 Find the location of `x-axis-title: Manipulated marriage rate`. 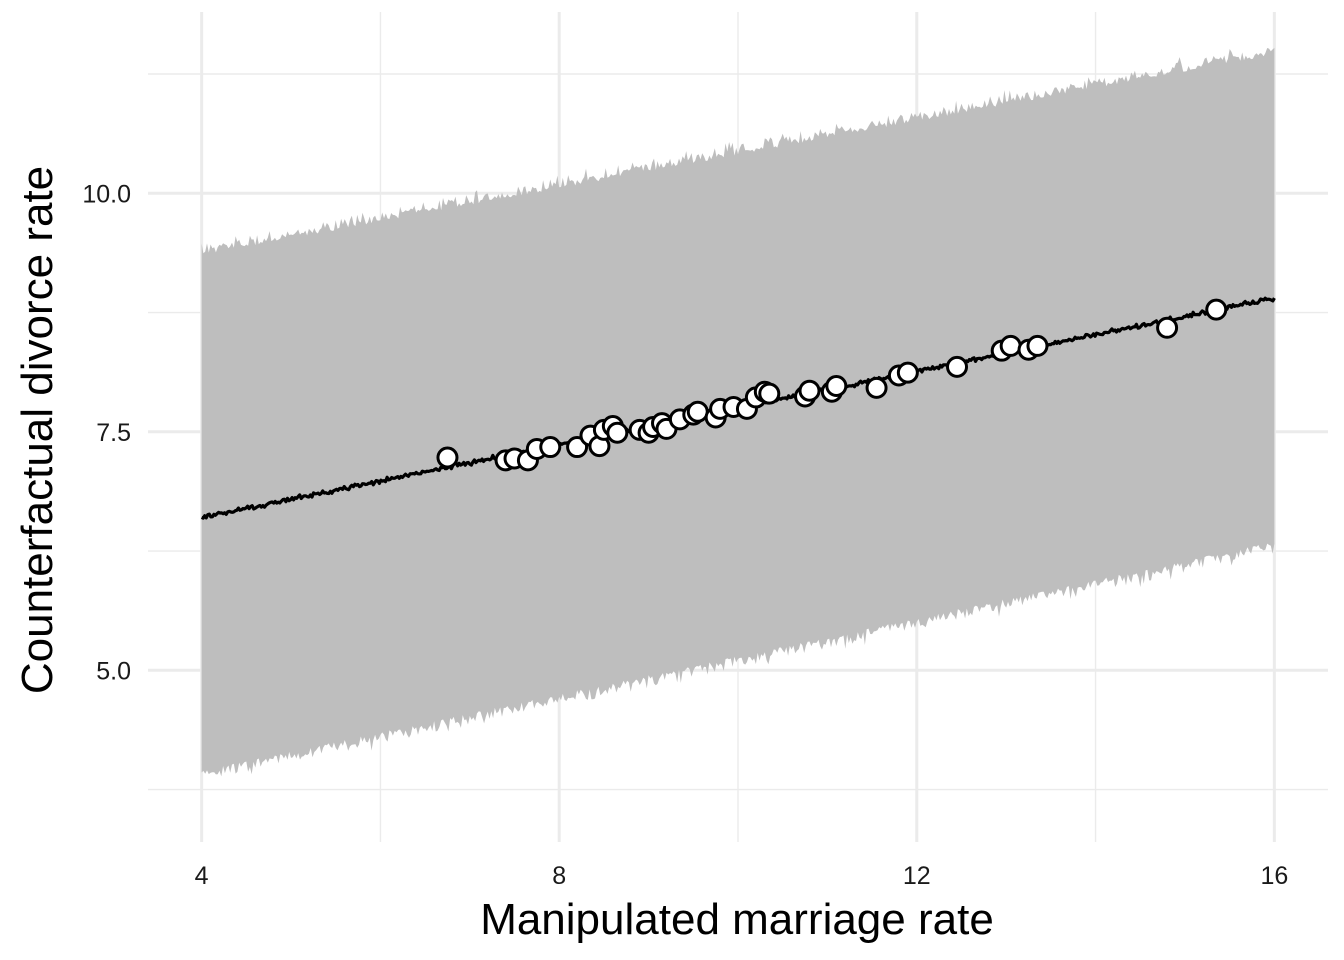

x-axis-title: Manipulated marriage rate is located at coordinates (737, 919).